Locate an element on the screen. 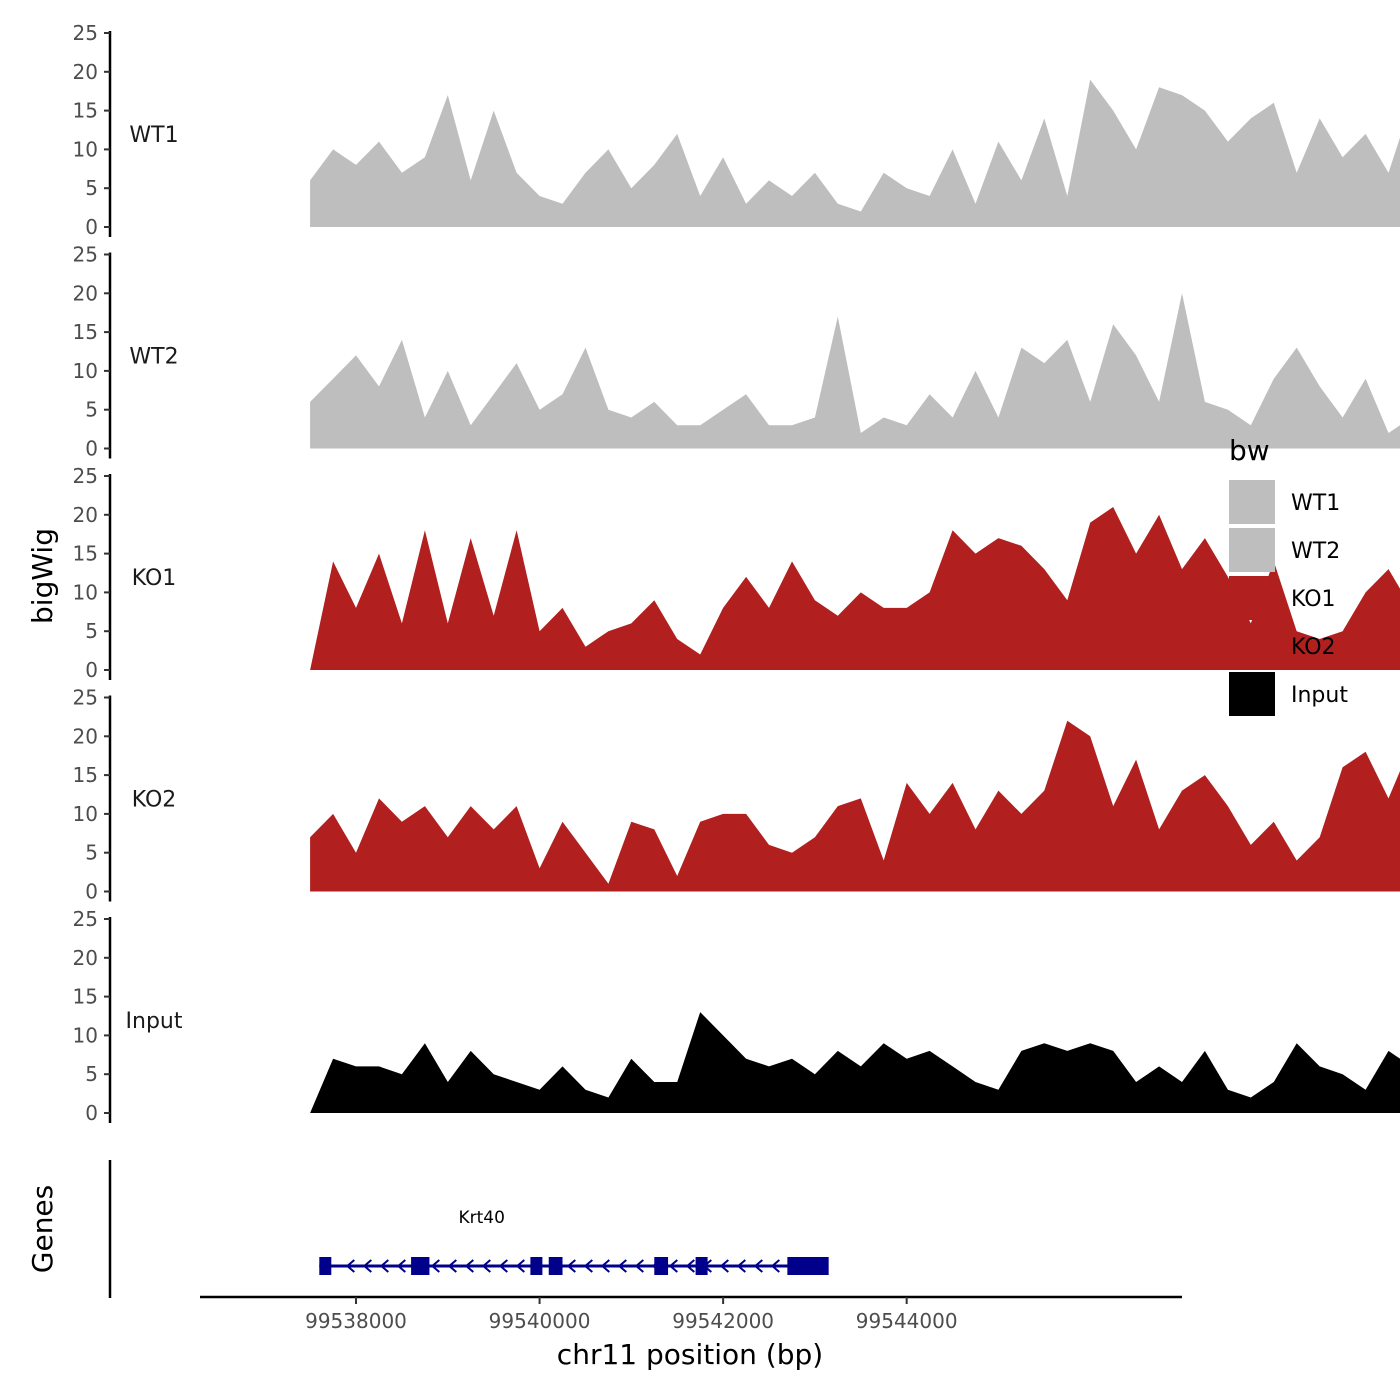 This screenshot has height=1400, width=1400. legend-label-input: Input is located at coordinates (1319, 695).